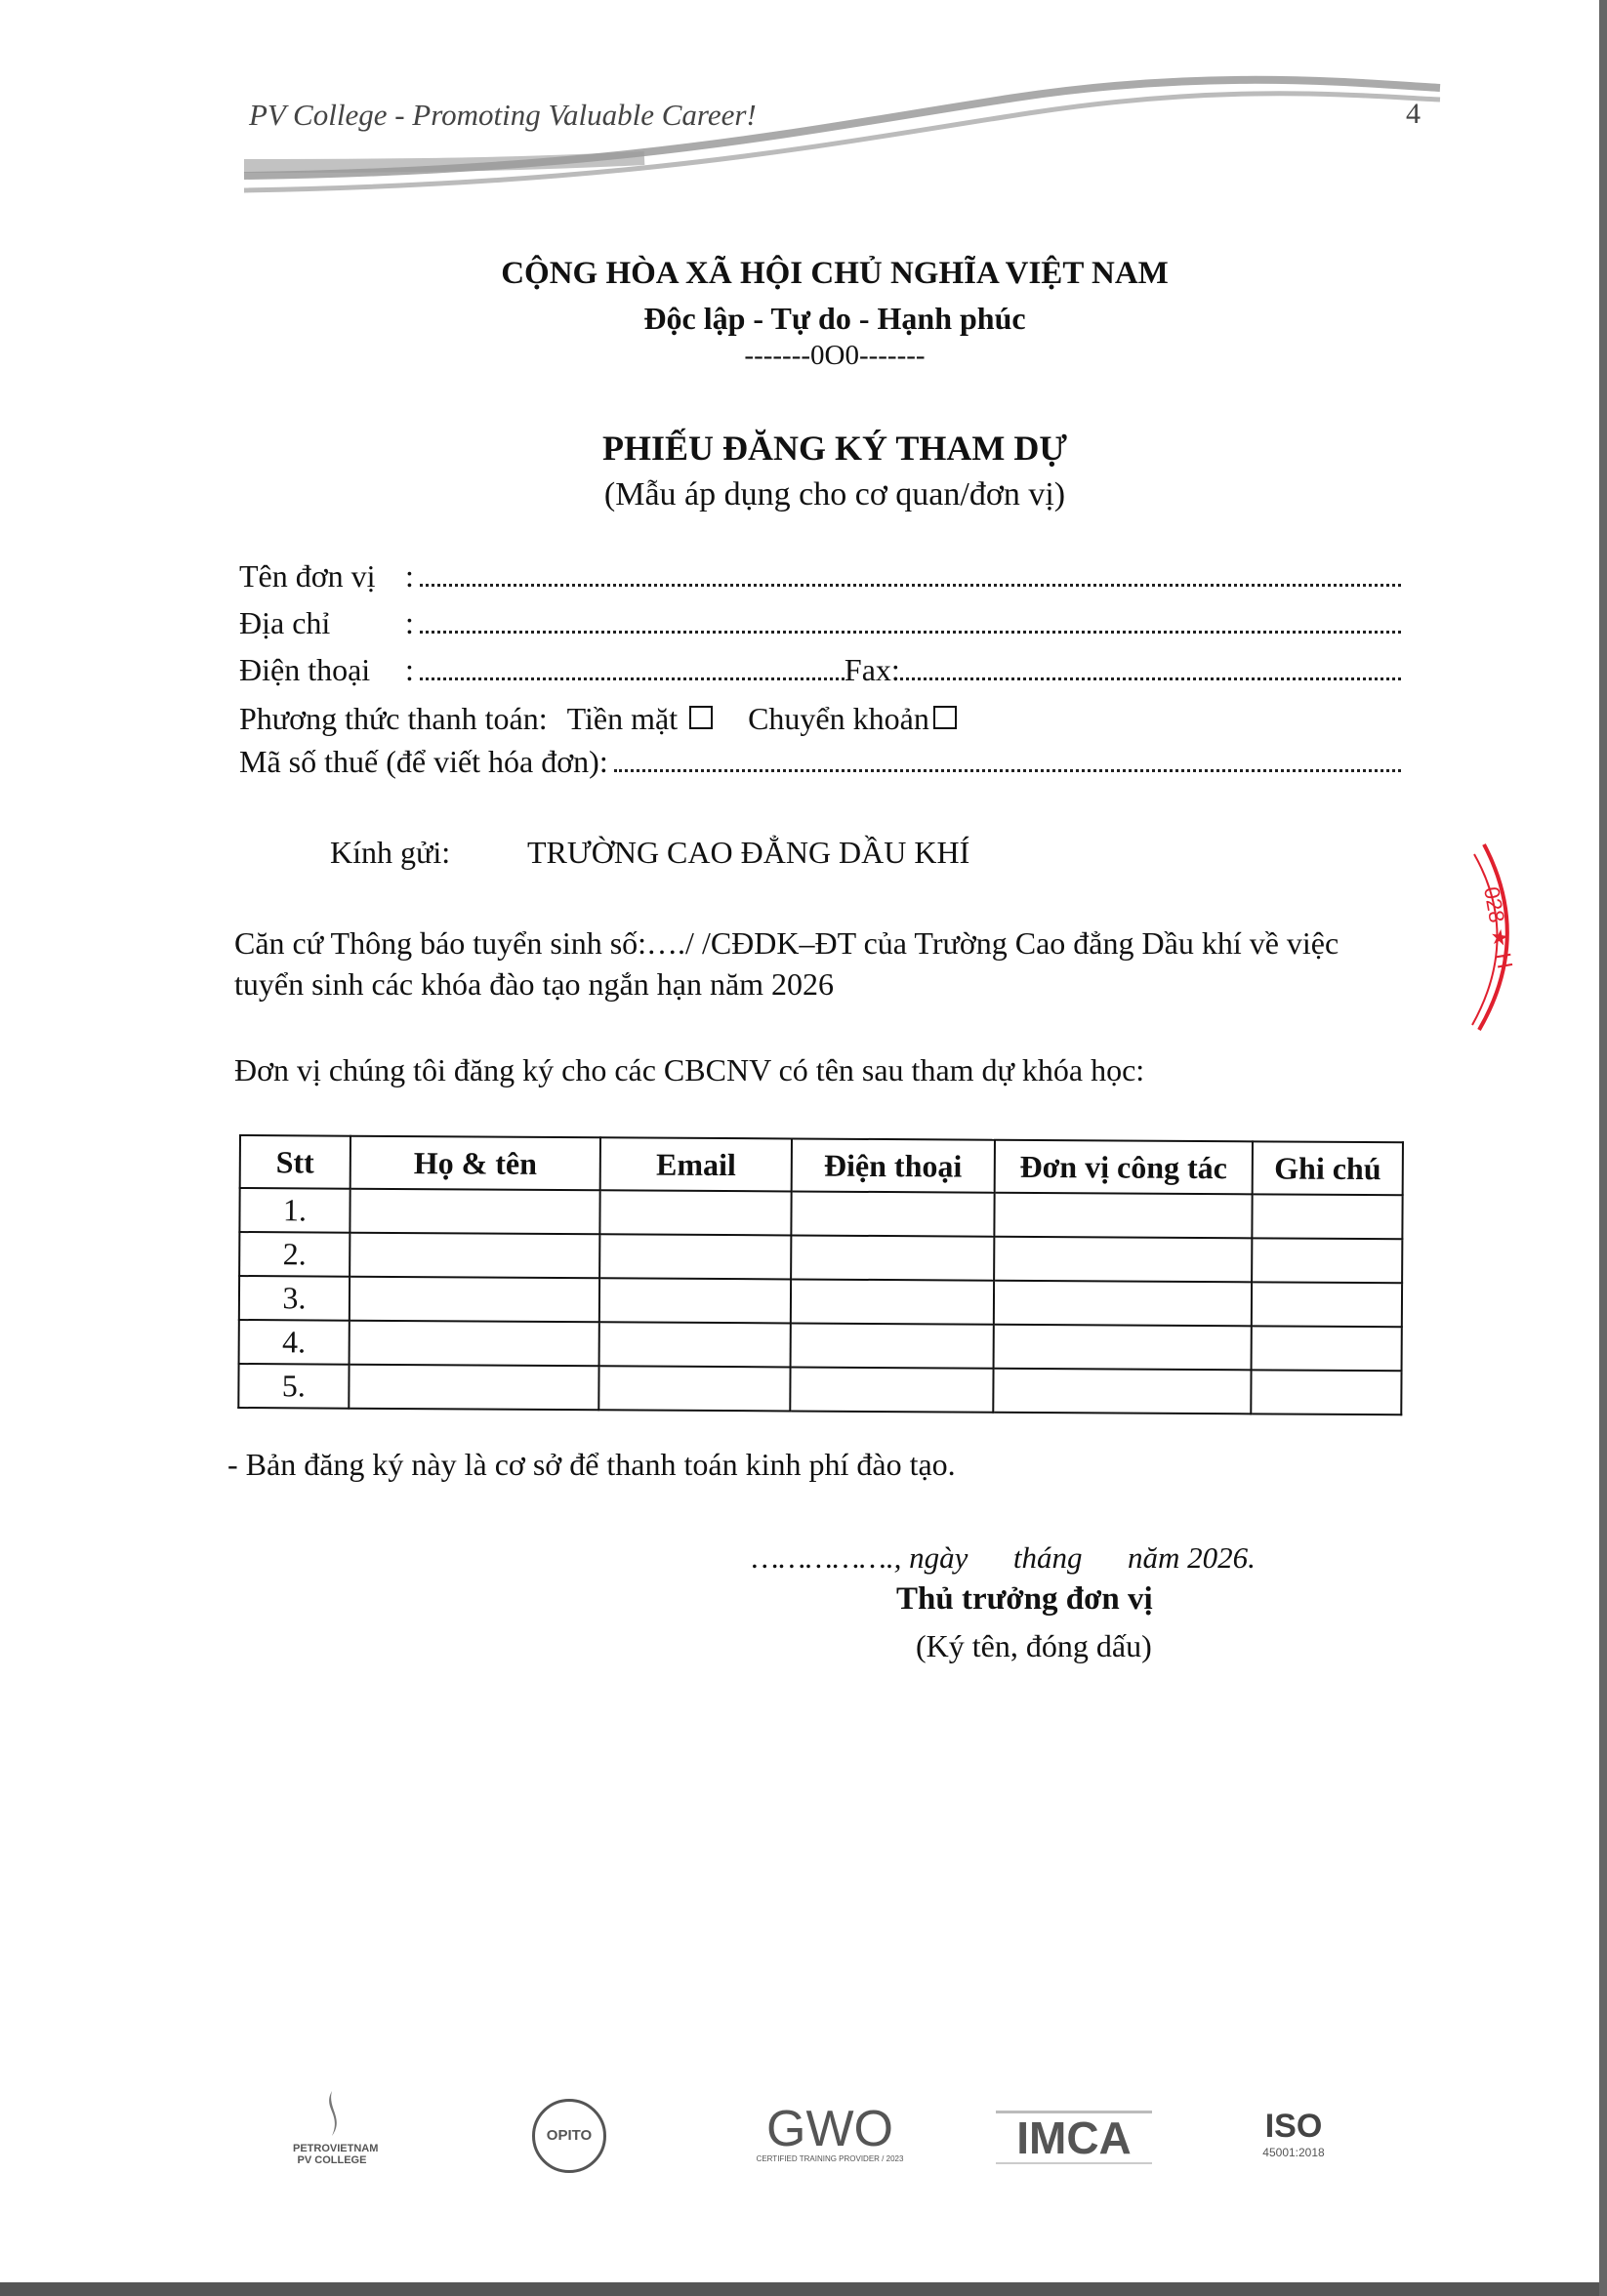 Image resolution: width=1607 pixels, height=2296 pixels. What do you see at coordinates (872, 669) in the screenshot?
I see `fax-label: Fax:` at bounding box center [872, 669].